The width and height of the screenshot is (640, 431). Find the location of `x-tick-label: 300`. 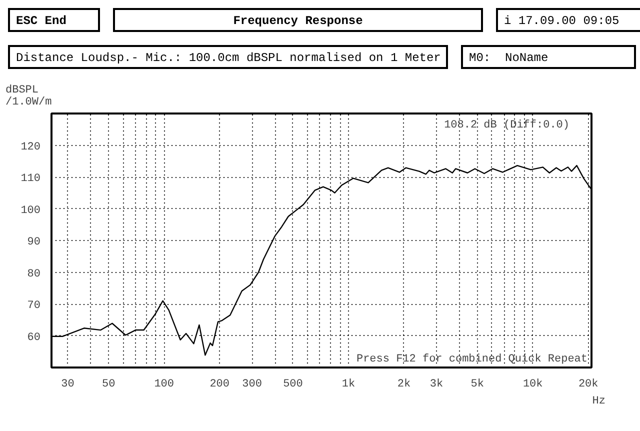

x-tick-label: 300 is located at coordinates (252, 384).